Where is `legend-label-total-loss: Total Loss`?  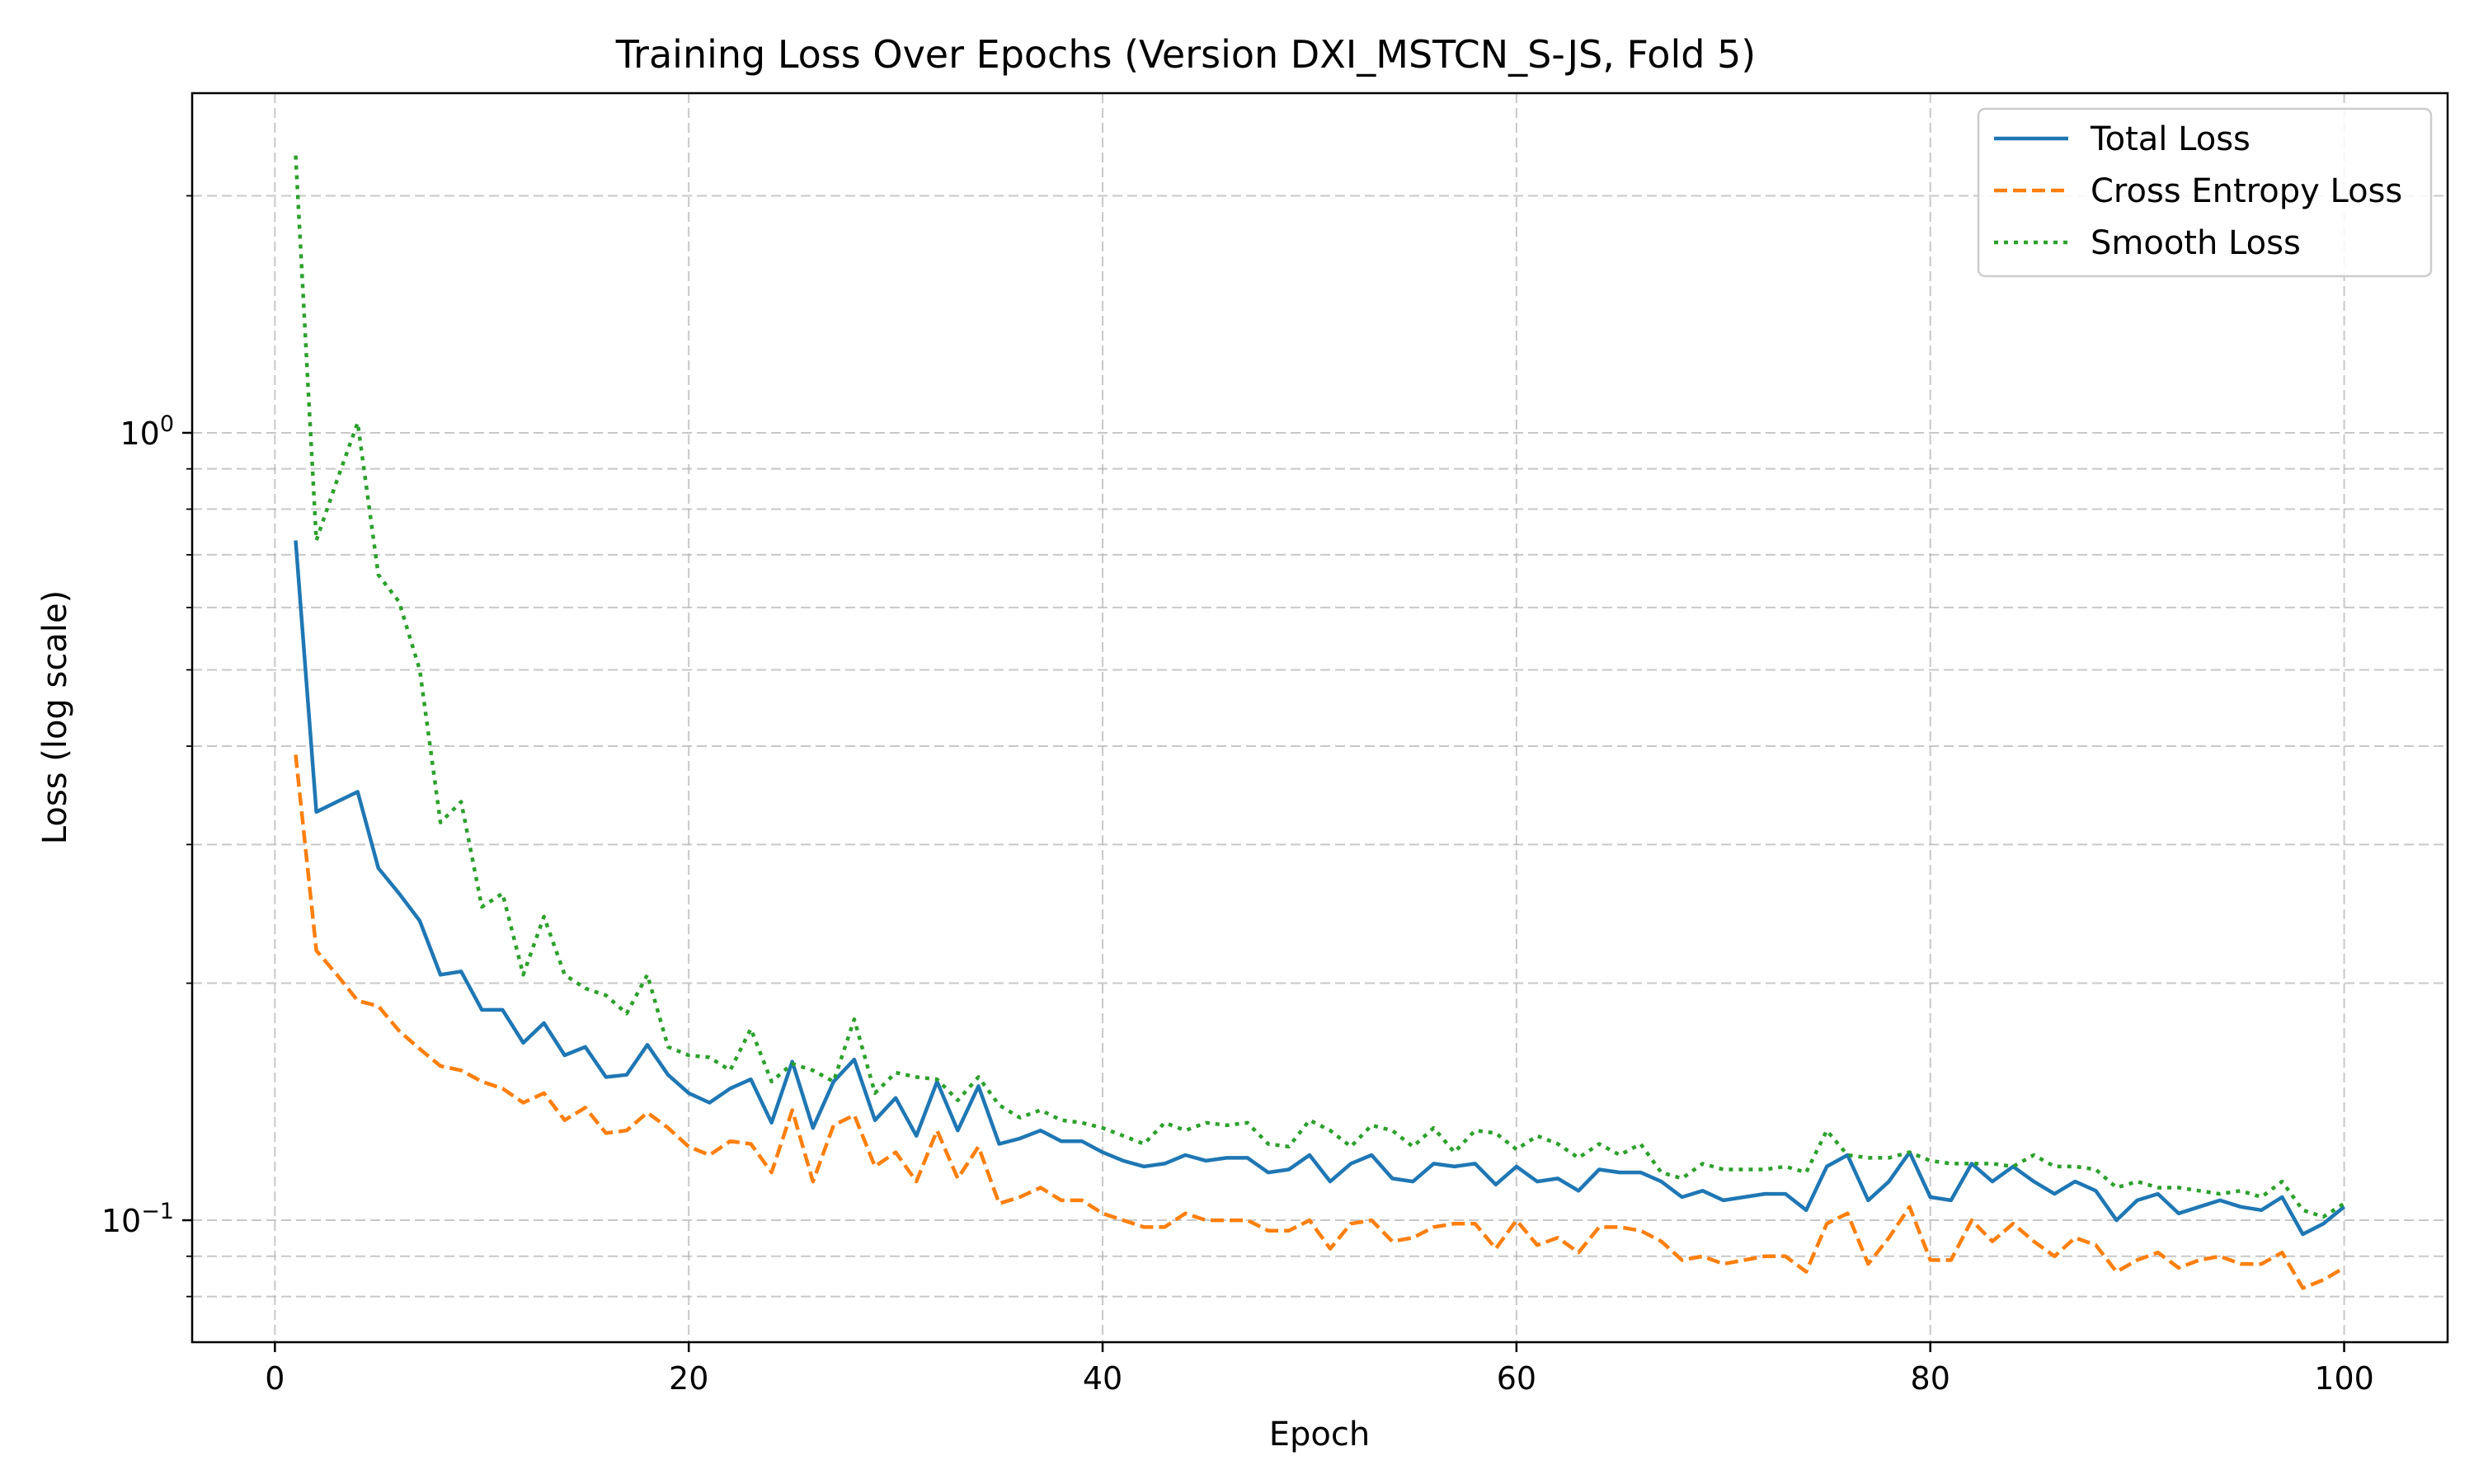 legend-label-total-loss: Total Loss is located at coordinates (2170, 139).